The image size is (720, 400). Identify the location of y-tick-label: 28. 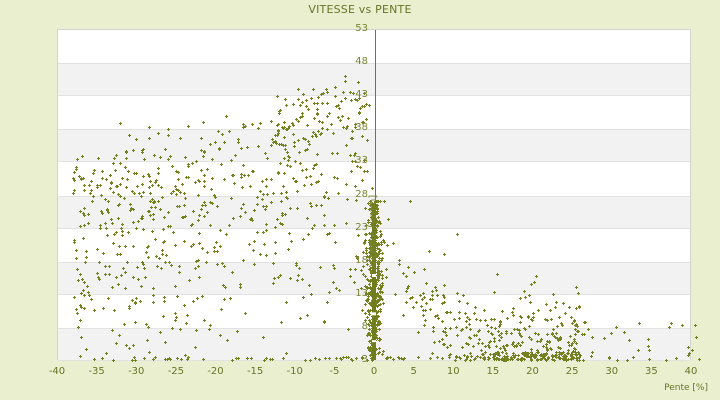
(361, 194).